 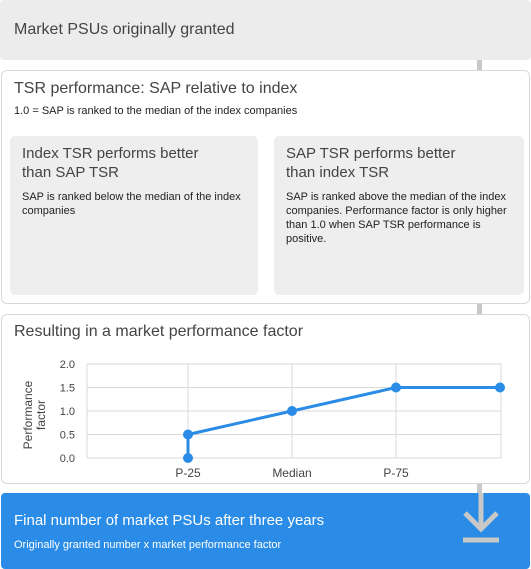 I want to click on y-tick-label: 0.0, so click(x=67, y=459).